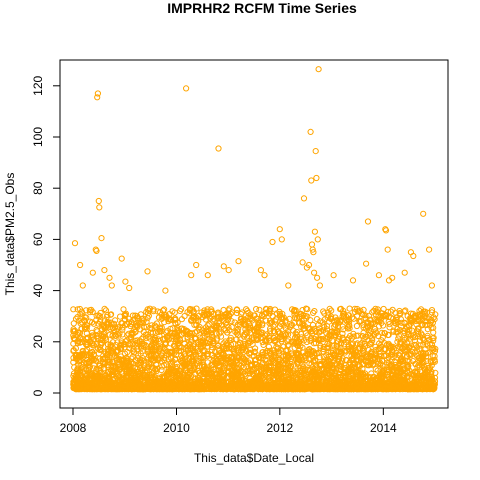 This screenshot has width=480, height=480. I want to click on y-tick-label: 100, so click(38, 137).